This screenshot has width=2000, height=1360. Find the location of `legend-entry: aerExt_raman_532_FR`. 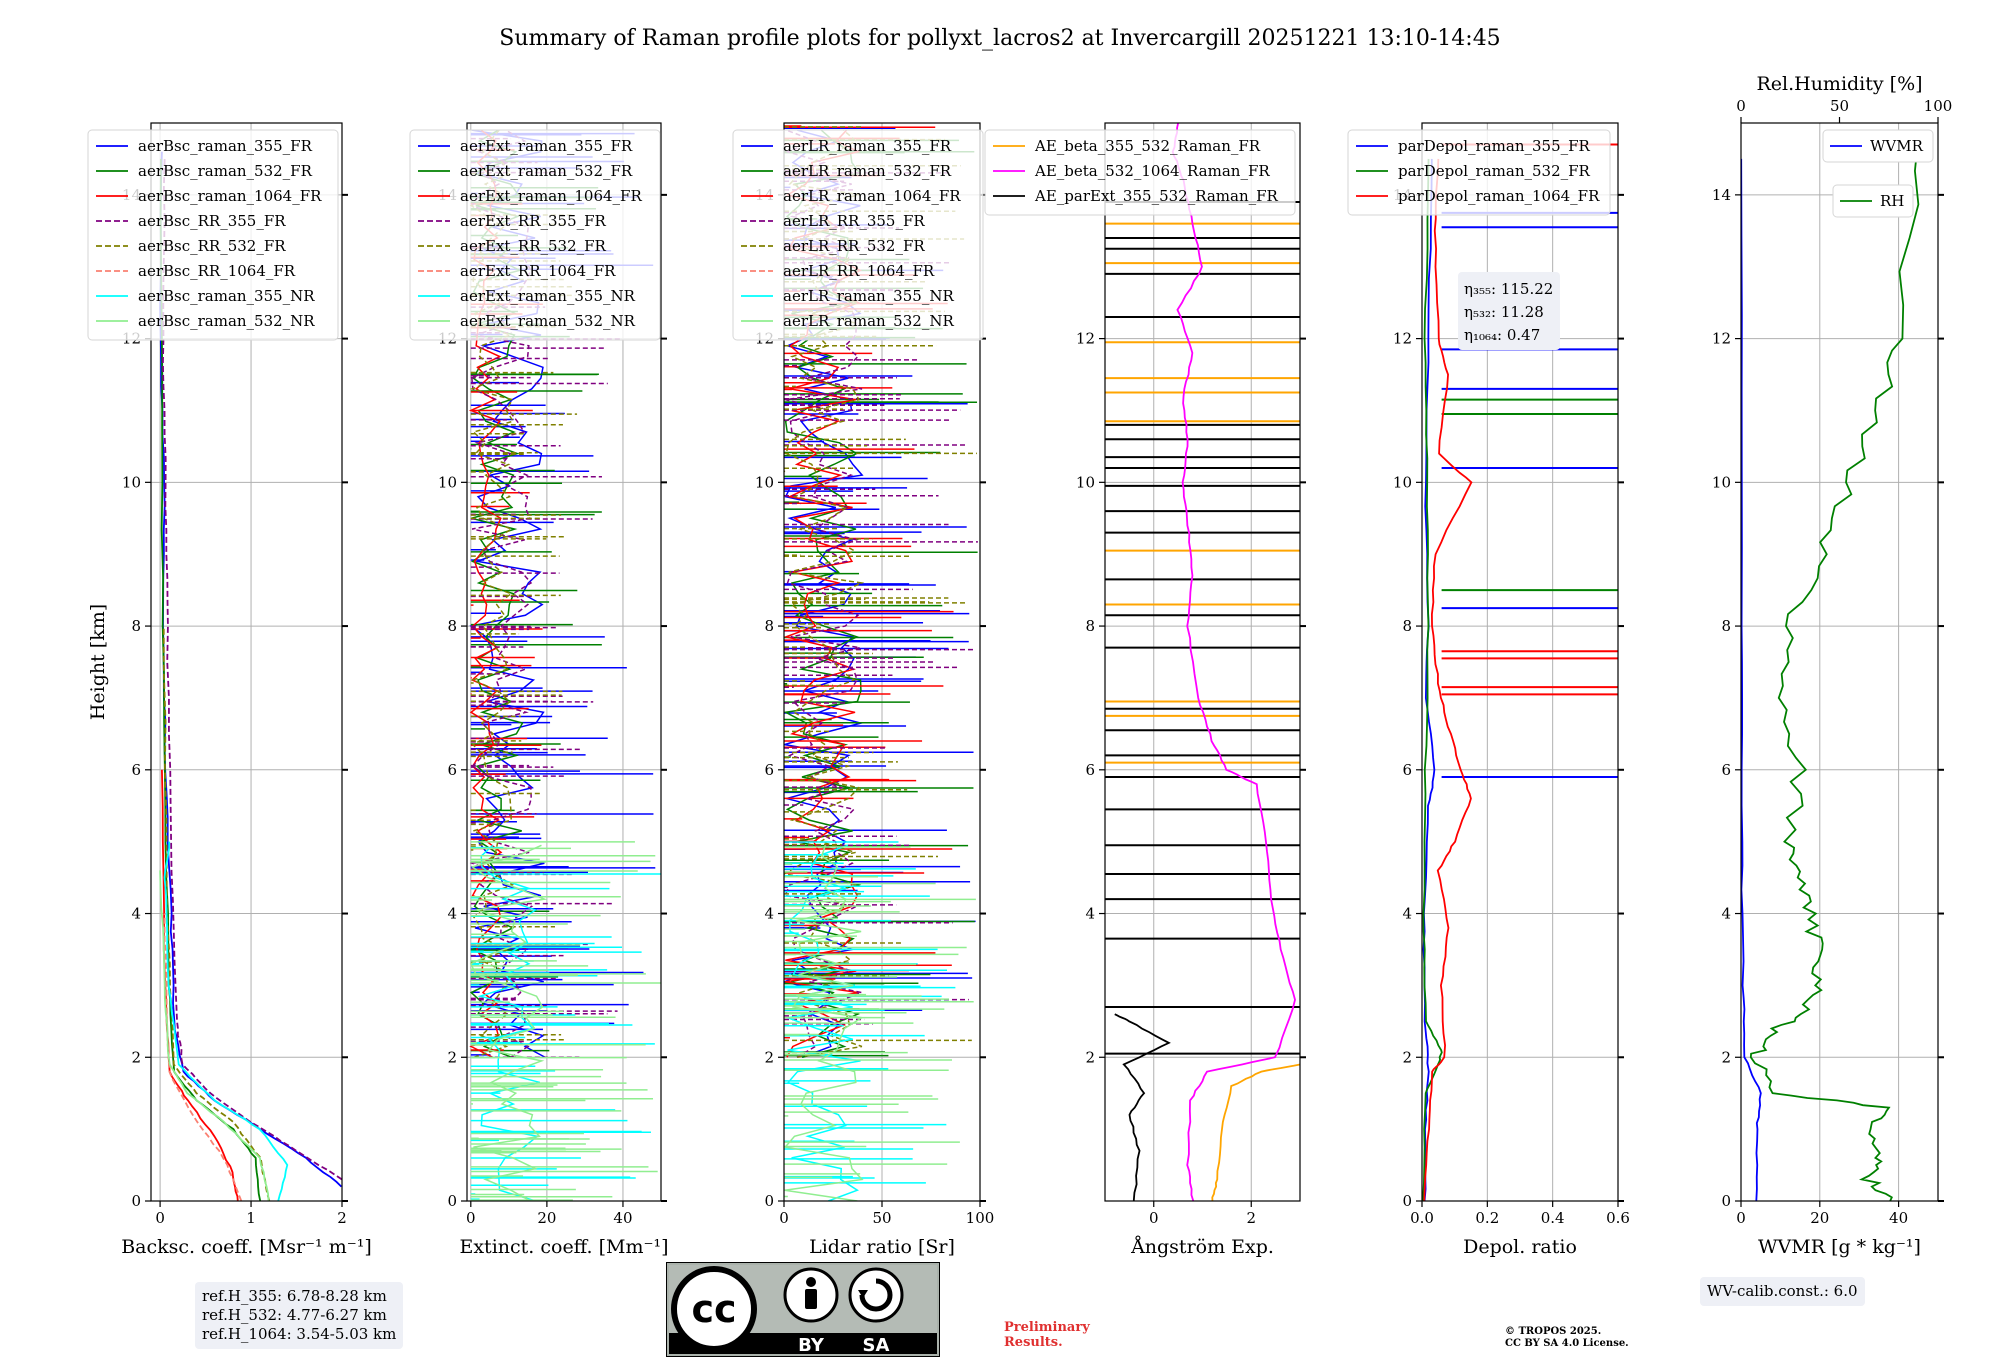

legend-entry: aerExt_raman_532_FR is located at coordinates (546, 171).